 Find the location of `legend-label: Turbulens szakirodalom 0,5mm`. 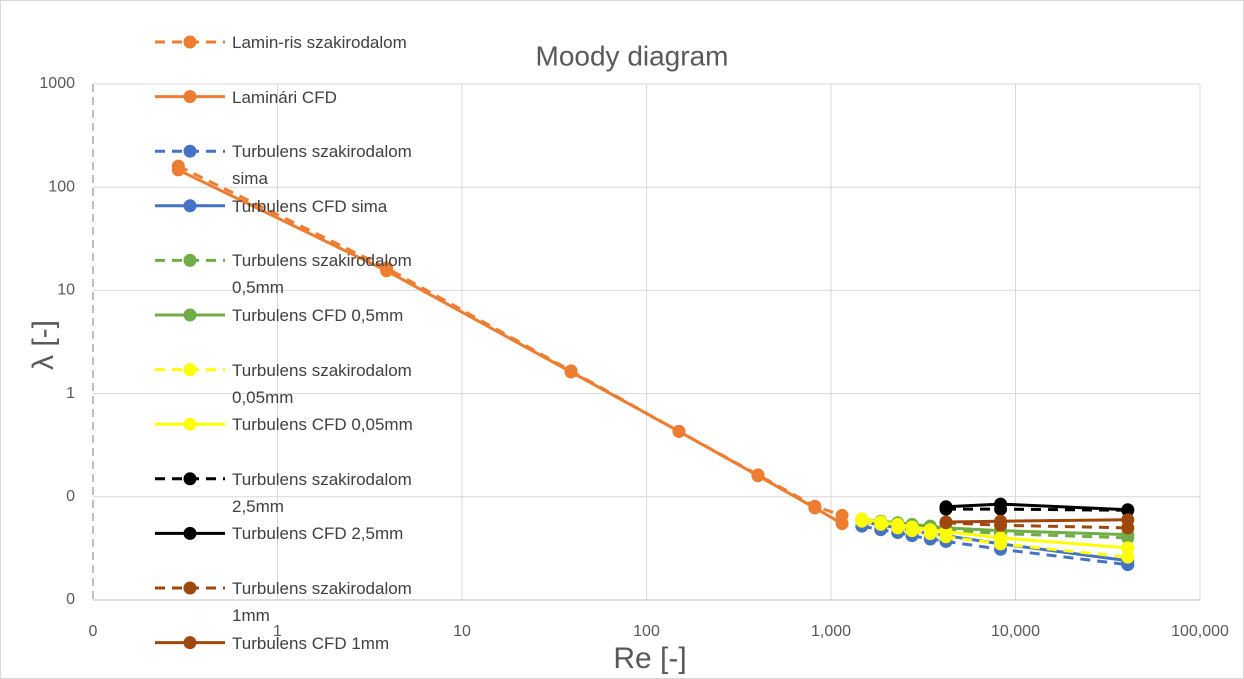

legend-label: Turbulens szakirodalom 0,5mm is located at coordinates (322, 274).